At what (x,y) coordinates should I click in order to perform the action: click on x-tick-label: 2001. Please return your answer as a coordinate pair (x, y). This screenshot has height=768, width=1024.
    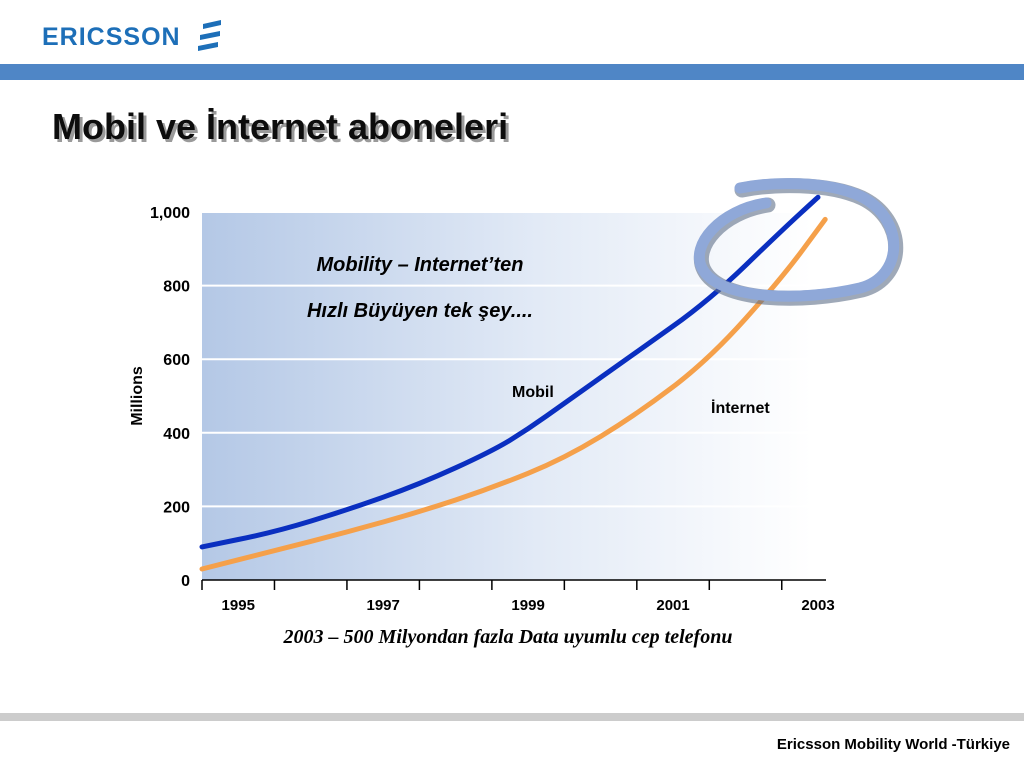
    Looking at the image, I should click on (672, 605).